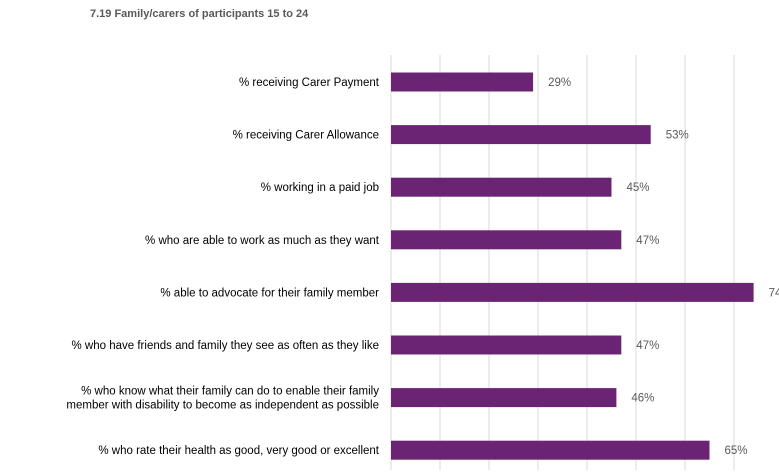 The image size is (779, 473). I want to click on category-label: % working in a paid job, so click(320, 188).